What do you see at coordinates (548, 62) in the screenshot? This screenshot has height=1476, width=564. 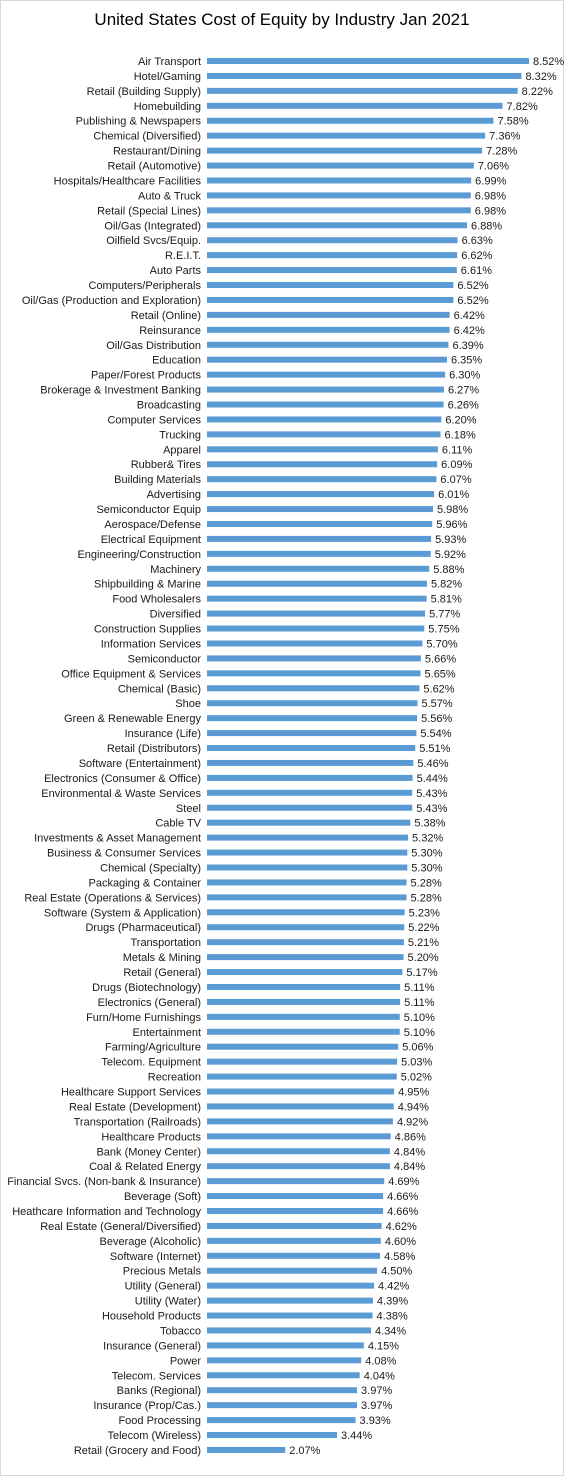 I see `data-label: 8.52%` at bounding box center [548, 62].